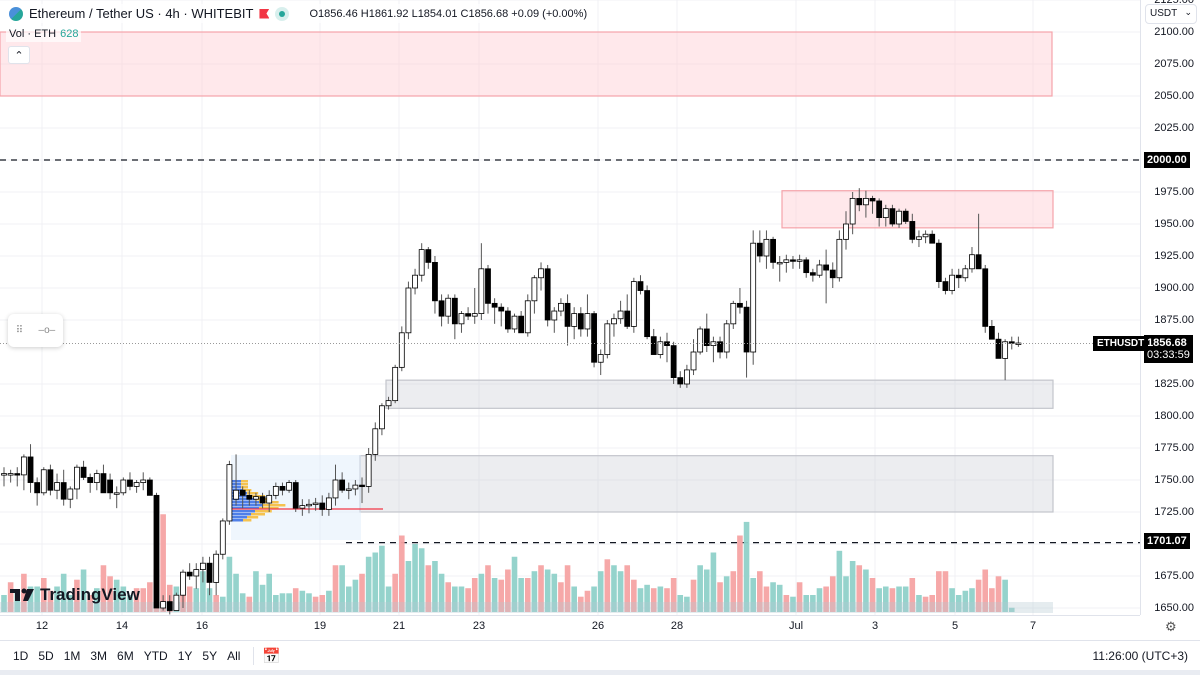 The width and height of the screenshot is (1200, 675). What do you see at coordinates (570, 626) in the screenshot?
I see `time-axis: 12 14 16 19 21 23 26 28 Jul 3 5 7` at bounding box center [570, 626].